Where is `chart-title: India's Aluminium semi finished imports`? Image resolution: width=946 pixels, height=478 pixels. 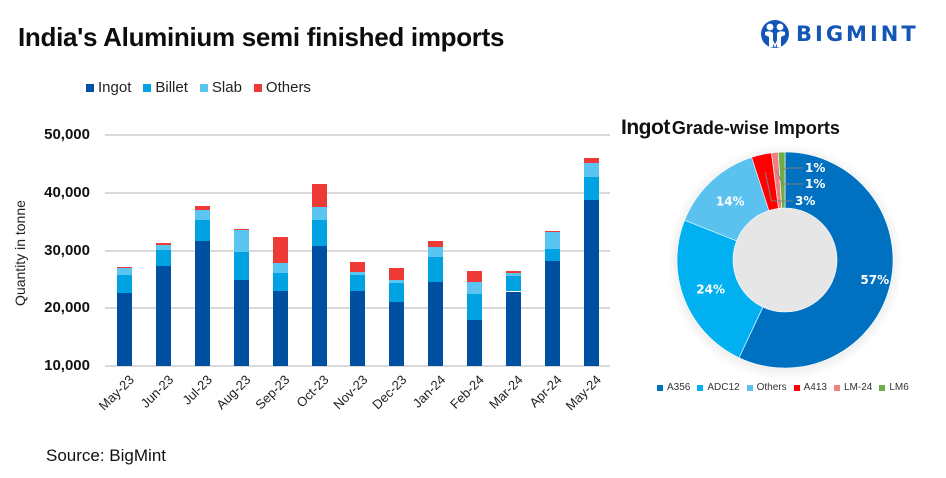 chart-title: India's Aluminium semi finished imports is located at coordinates (261, 37).